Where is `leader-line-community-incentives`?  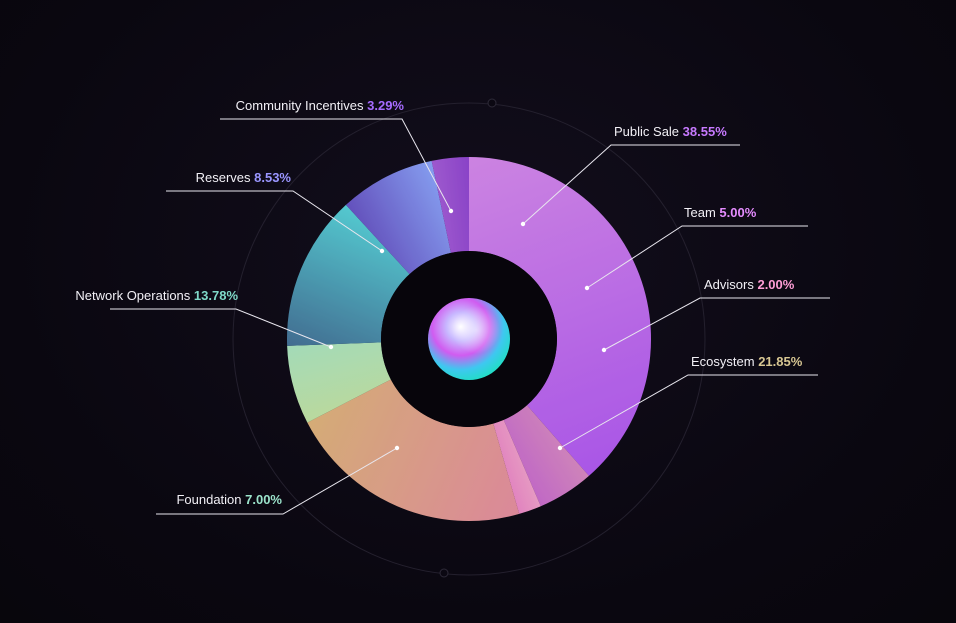
leader-line-community-incentives is located at coordinates (336, 165).